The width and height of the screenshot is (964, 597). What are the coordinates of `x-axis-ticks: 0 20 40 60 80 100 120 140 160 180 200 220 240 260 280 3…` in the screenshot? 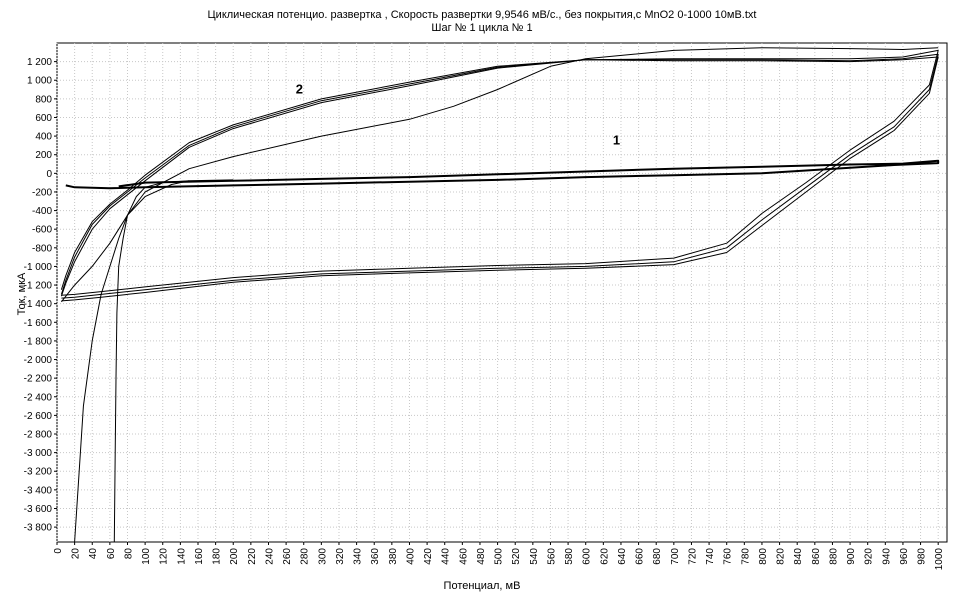 It's located at (499, 556).